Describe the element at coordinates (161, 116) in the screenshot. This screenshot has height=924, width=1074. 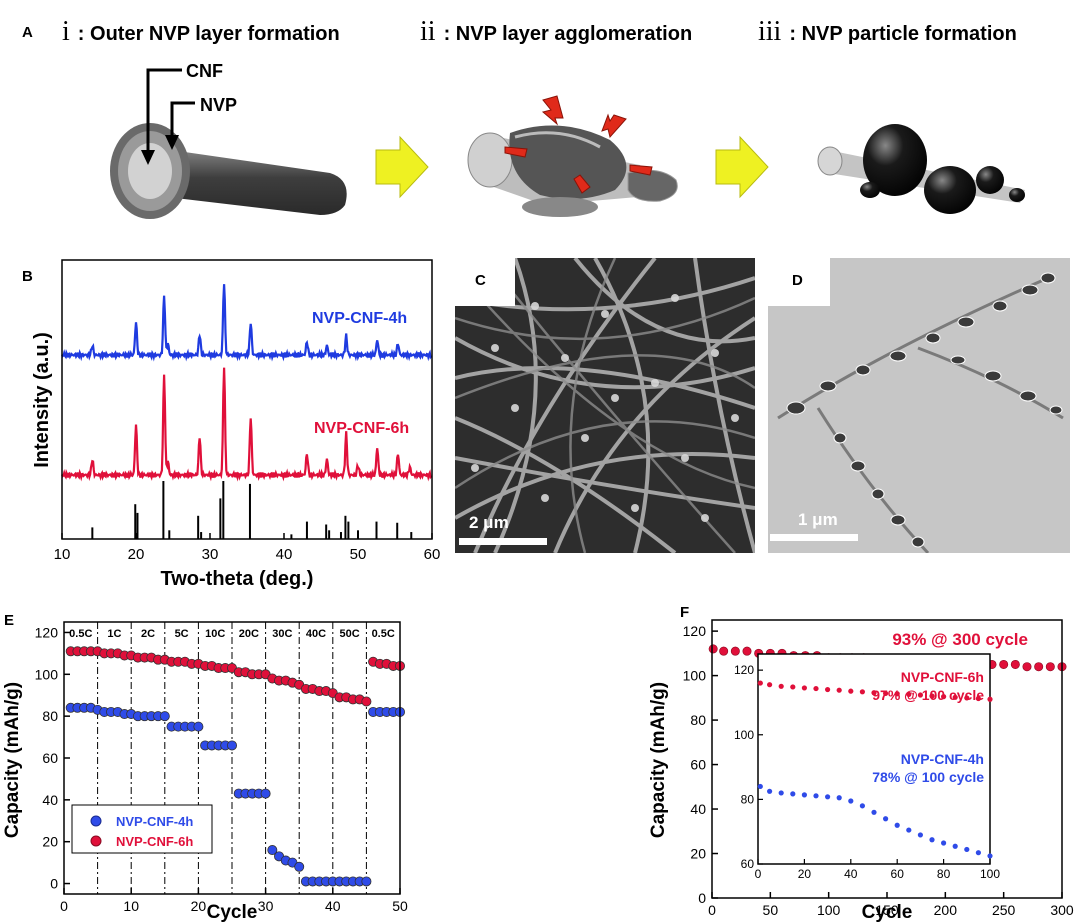
I see `cnf-pointer` at that location.